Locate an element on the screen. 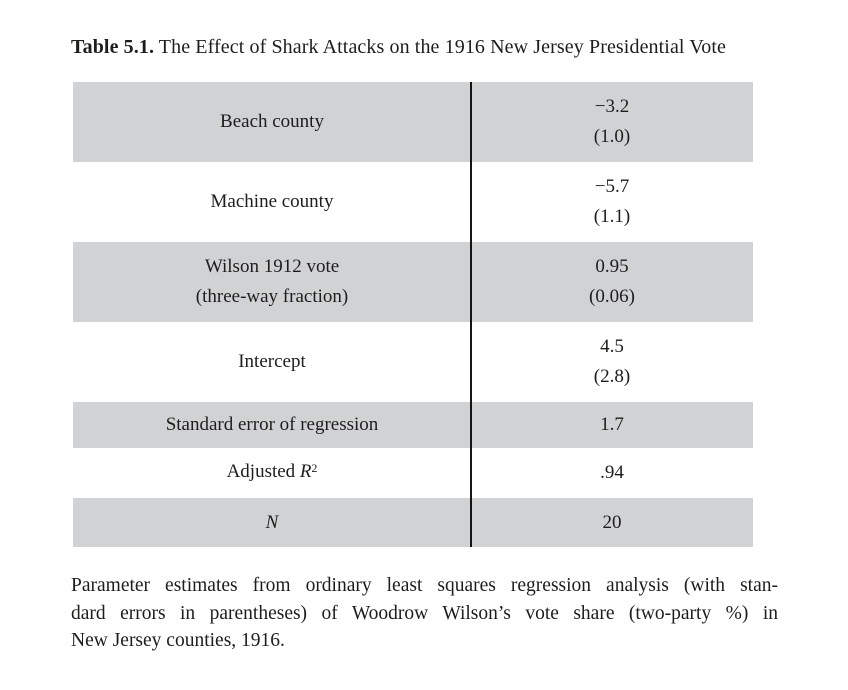 Image resolution: width=848 pixels, height=690 pixels. row-label-line: Standard error of regression is located at coordinates (272, 425).